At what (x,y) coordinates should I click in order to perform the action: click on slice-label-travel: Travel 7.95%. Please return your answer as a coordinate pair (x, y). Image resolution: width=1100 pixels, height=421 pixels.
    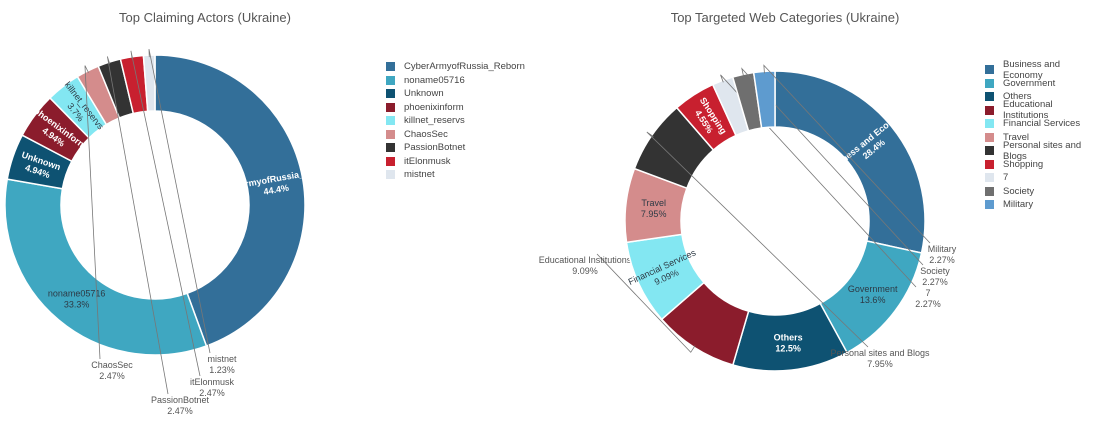
    Looking at the image, I should click on (654, 208).